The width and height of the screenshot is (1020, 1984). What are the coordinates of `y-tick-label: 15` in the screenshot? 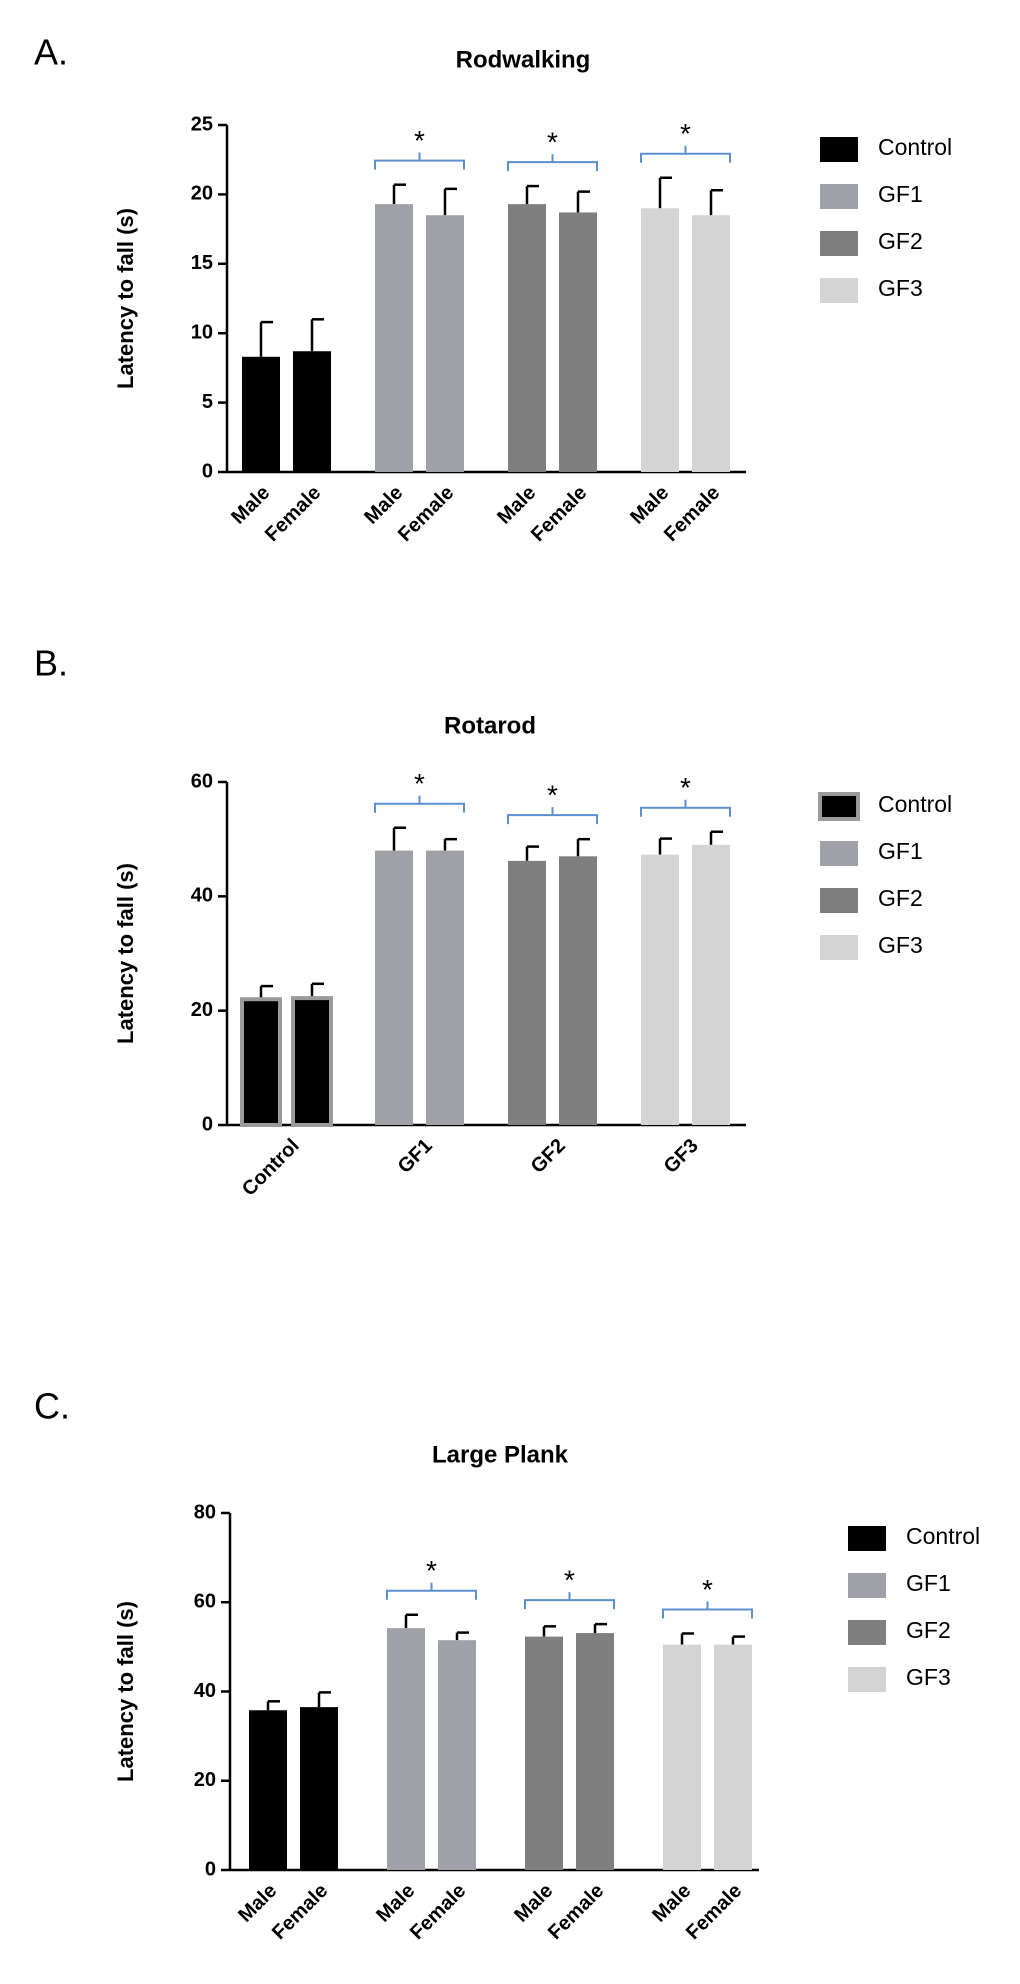 It's located at (202, 263).